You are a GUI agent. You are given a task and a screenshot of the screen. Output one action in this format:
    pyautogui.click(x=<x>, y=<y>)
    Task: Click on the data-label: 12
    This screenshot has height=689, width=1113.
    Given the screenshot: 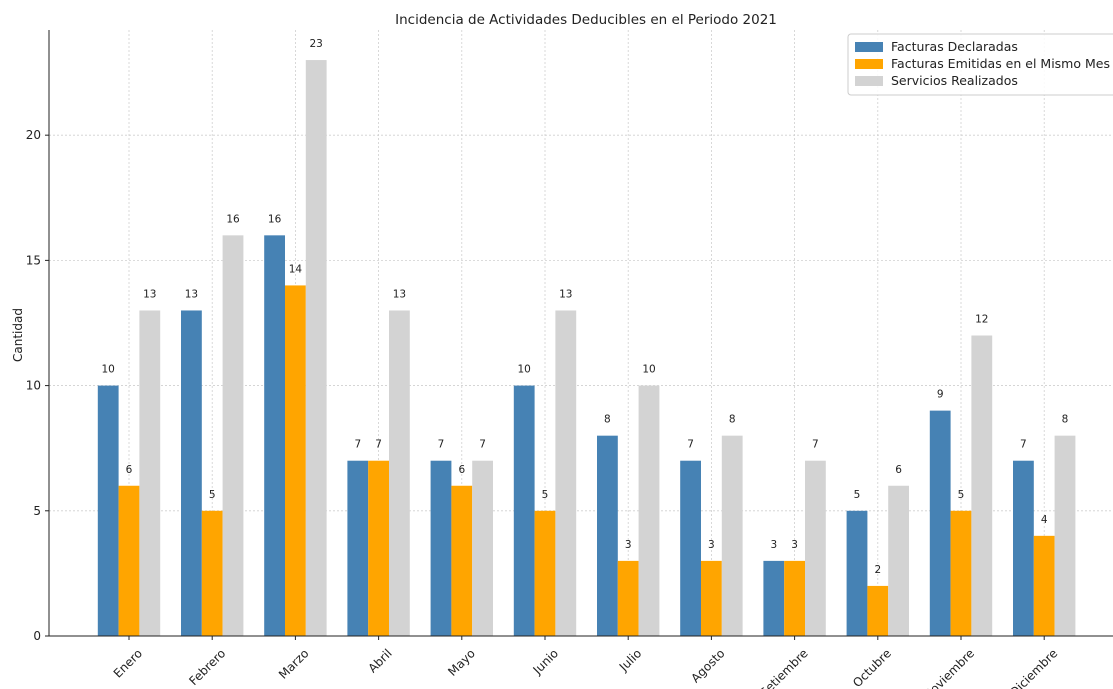 What is the action you would take?
    pyautogui.click(x=981, y=320)
    